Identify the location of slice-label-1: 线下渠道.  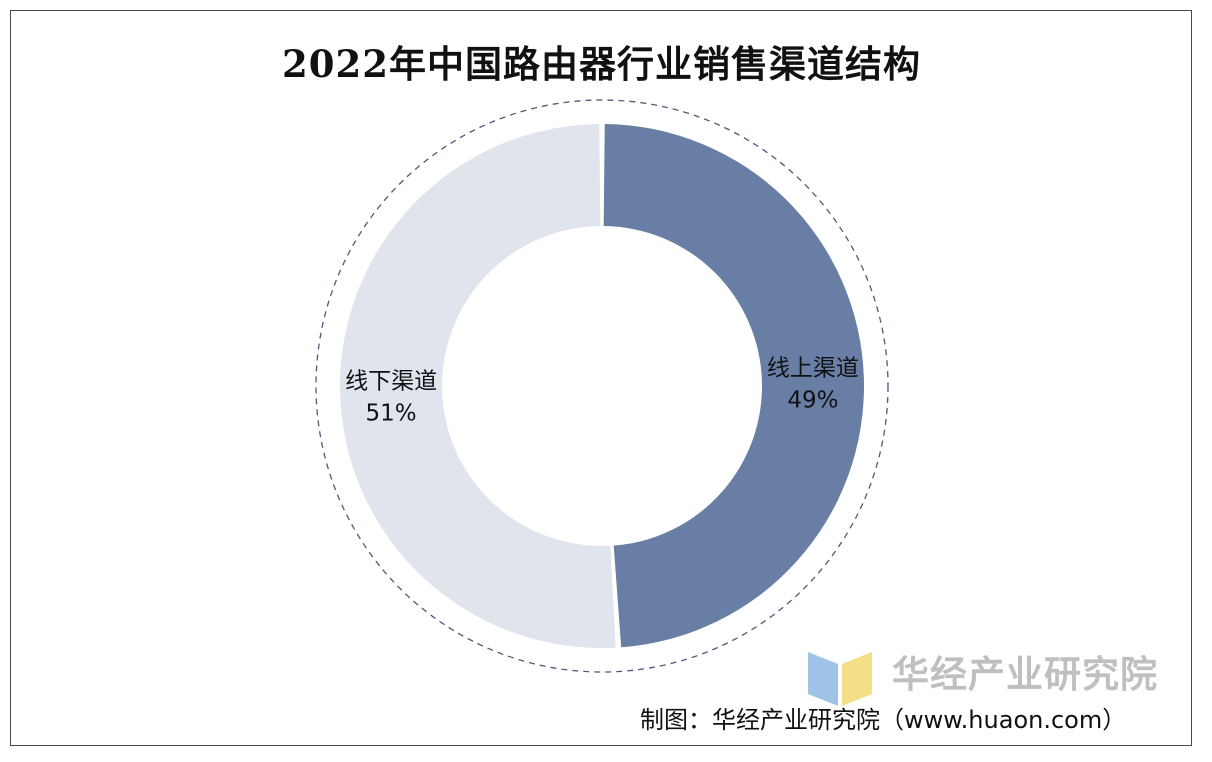
(391, 382).